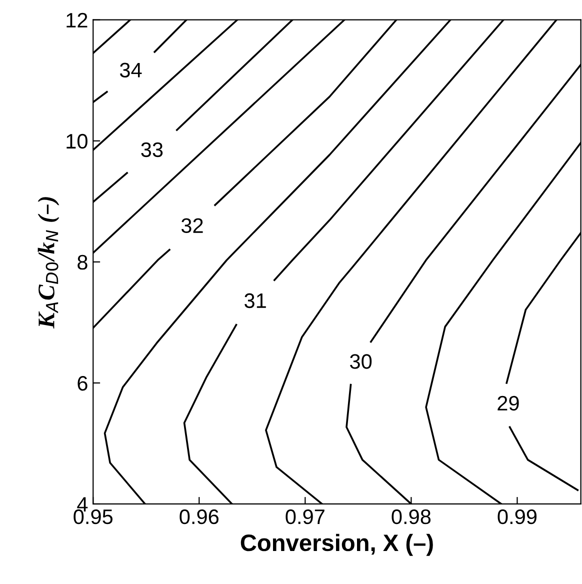 The height and width of the screenshot is (584, 582). Describe the element at coordinates (77, 141) in the screenshot. I see `y-tick-label: 10` at that location.